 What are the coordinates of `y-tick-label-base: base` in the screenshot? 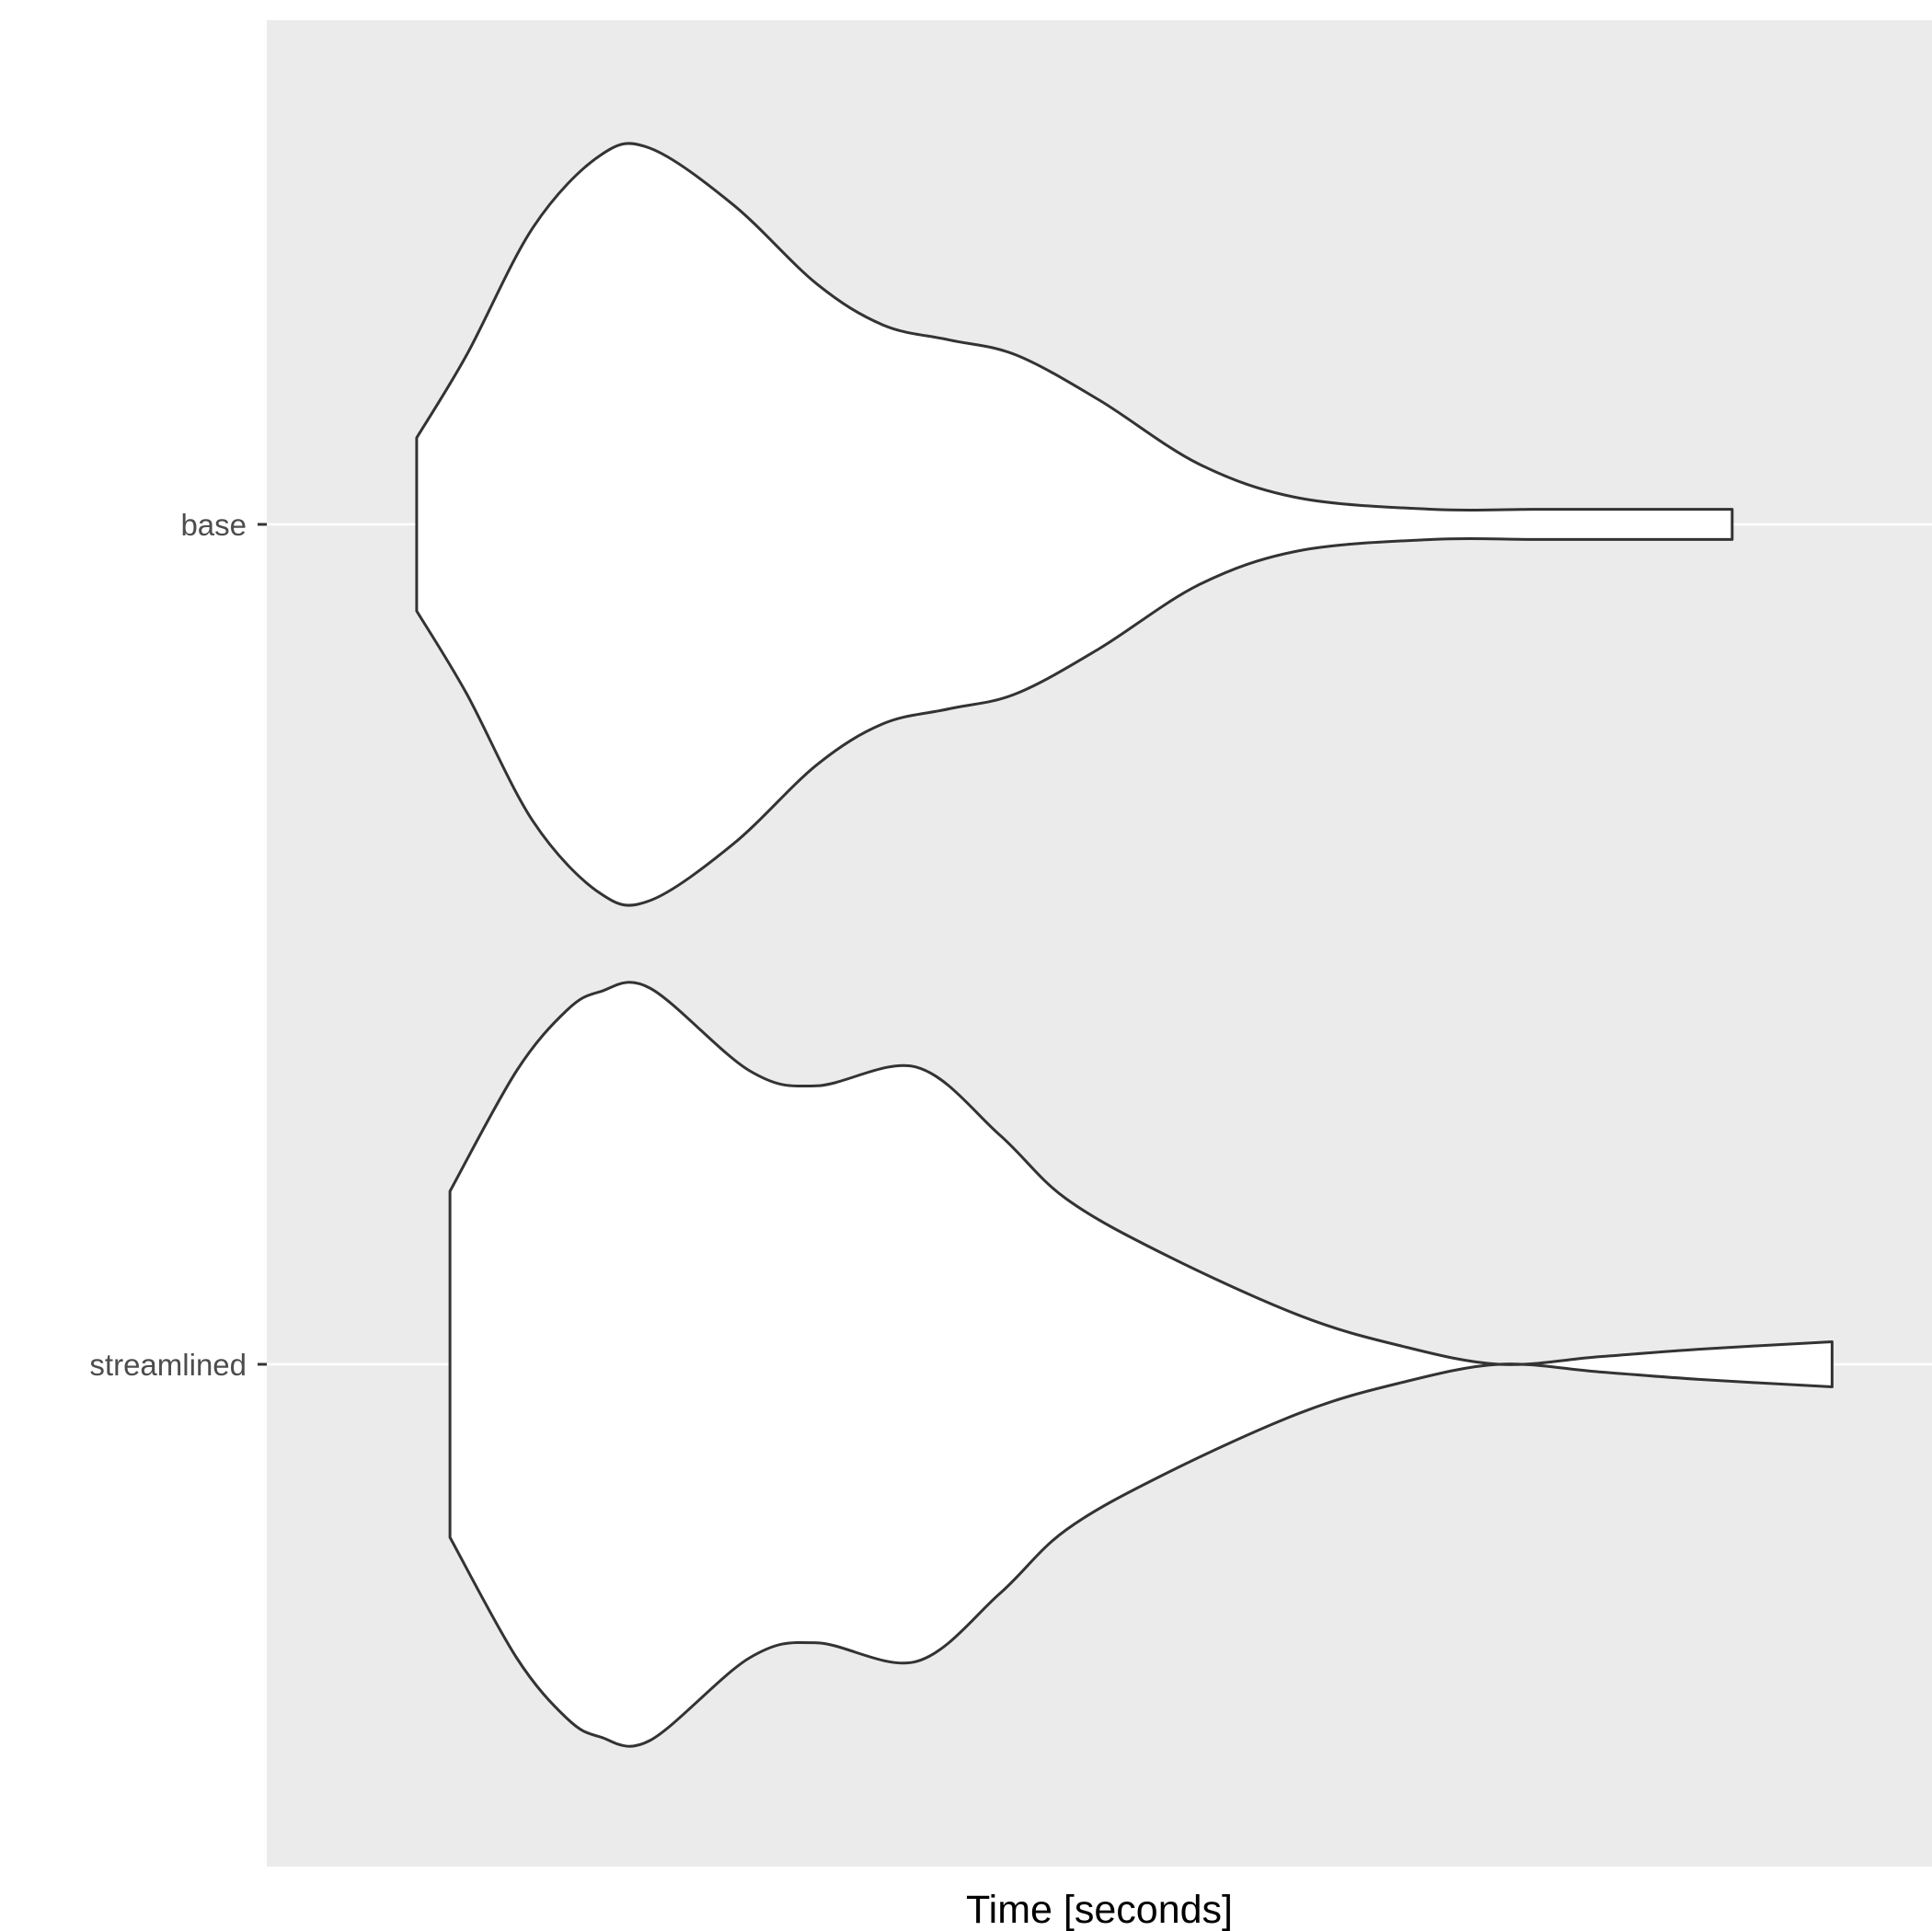 It's located at (213, 525).